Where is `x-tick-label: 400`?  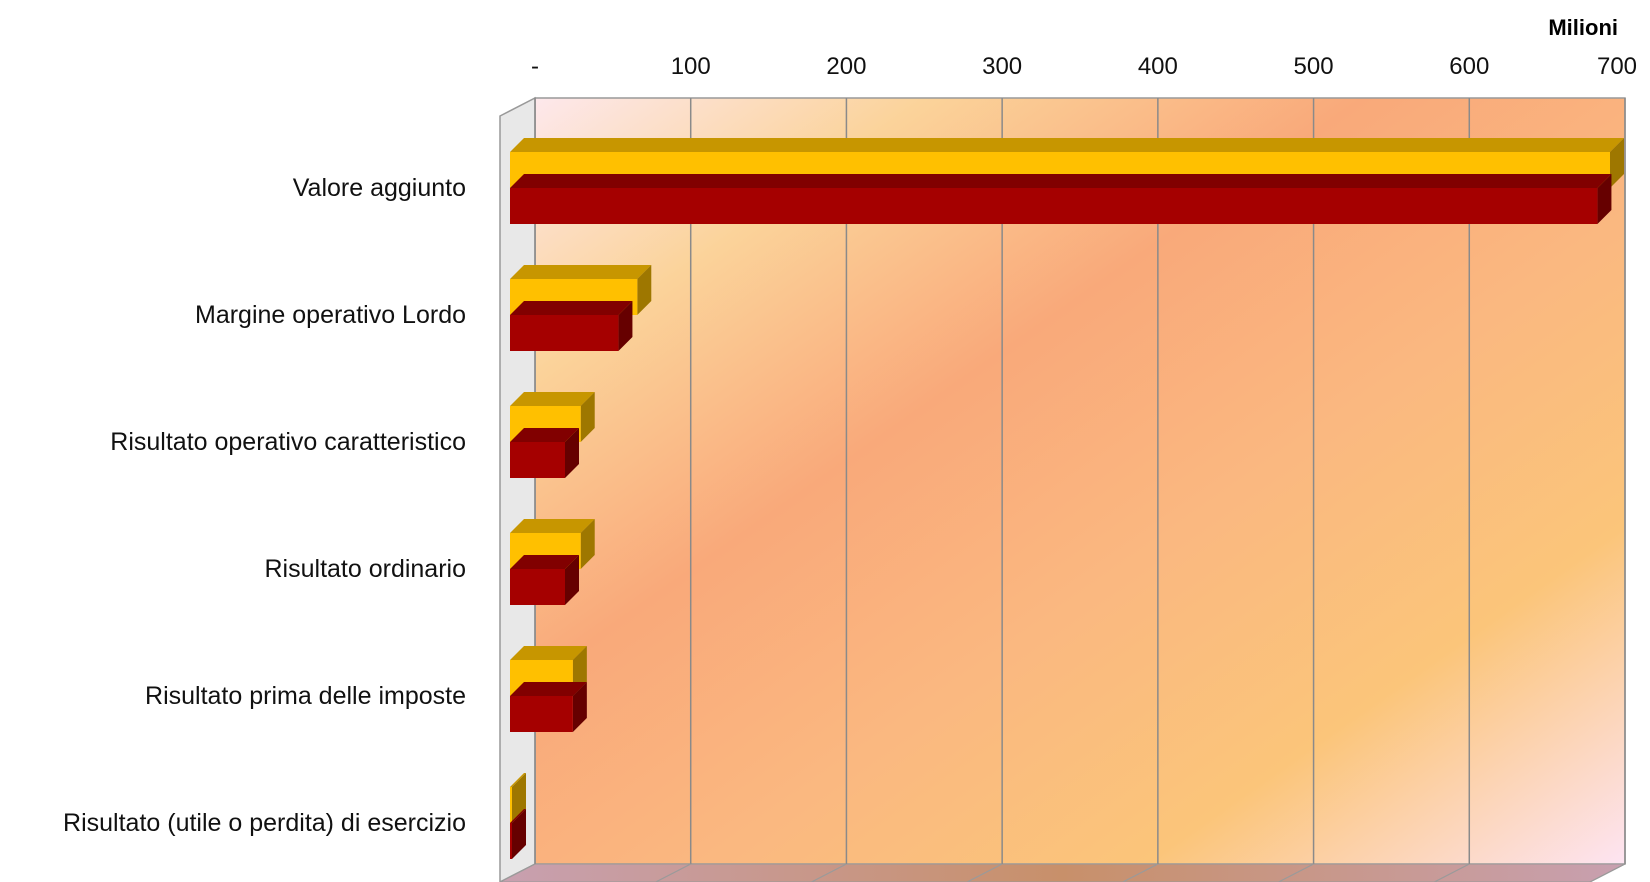
x-tick-label: 400 is located at coordinates (1158, 66).